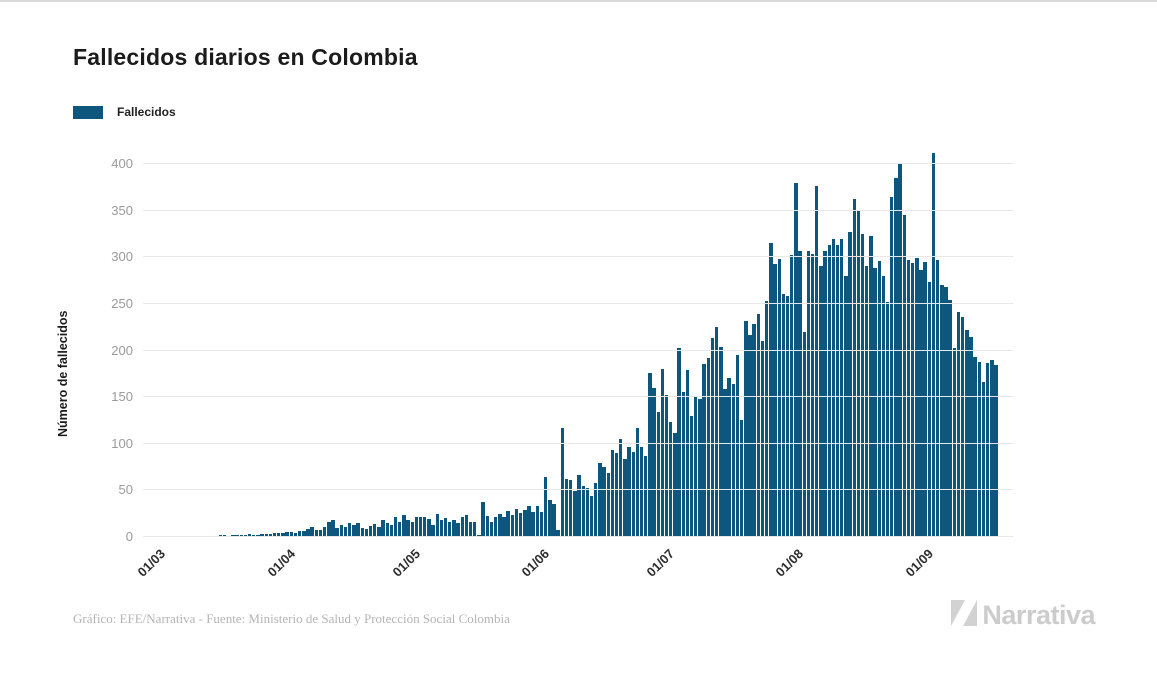 The image size is (1157, 674). Describe the element at coordinates (122, 350) in the screenshot. I see `y-tick-label-200: 200` at that location.